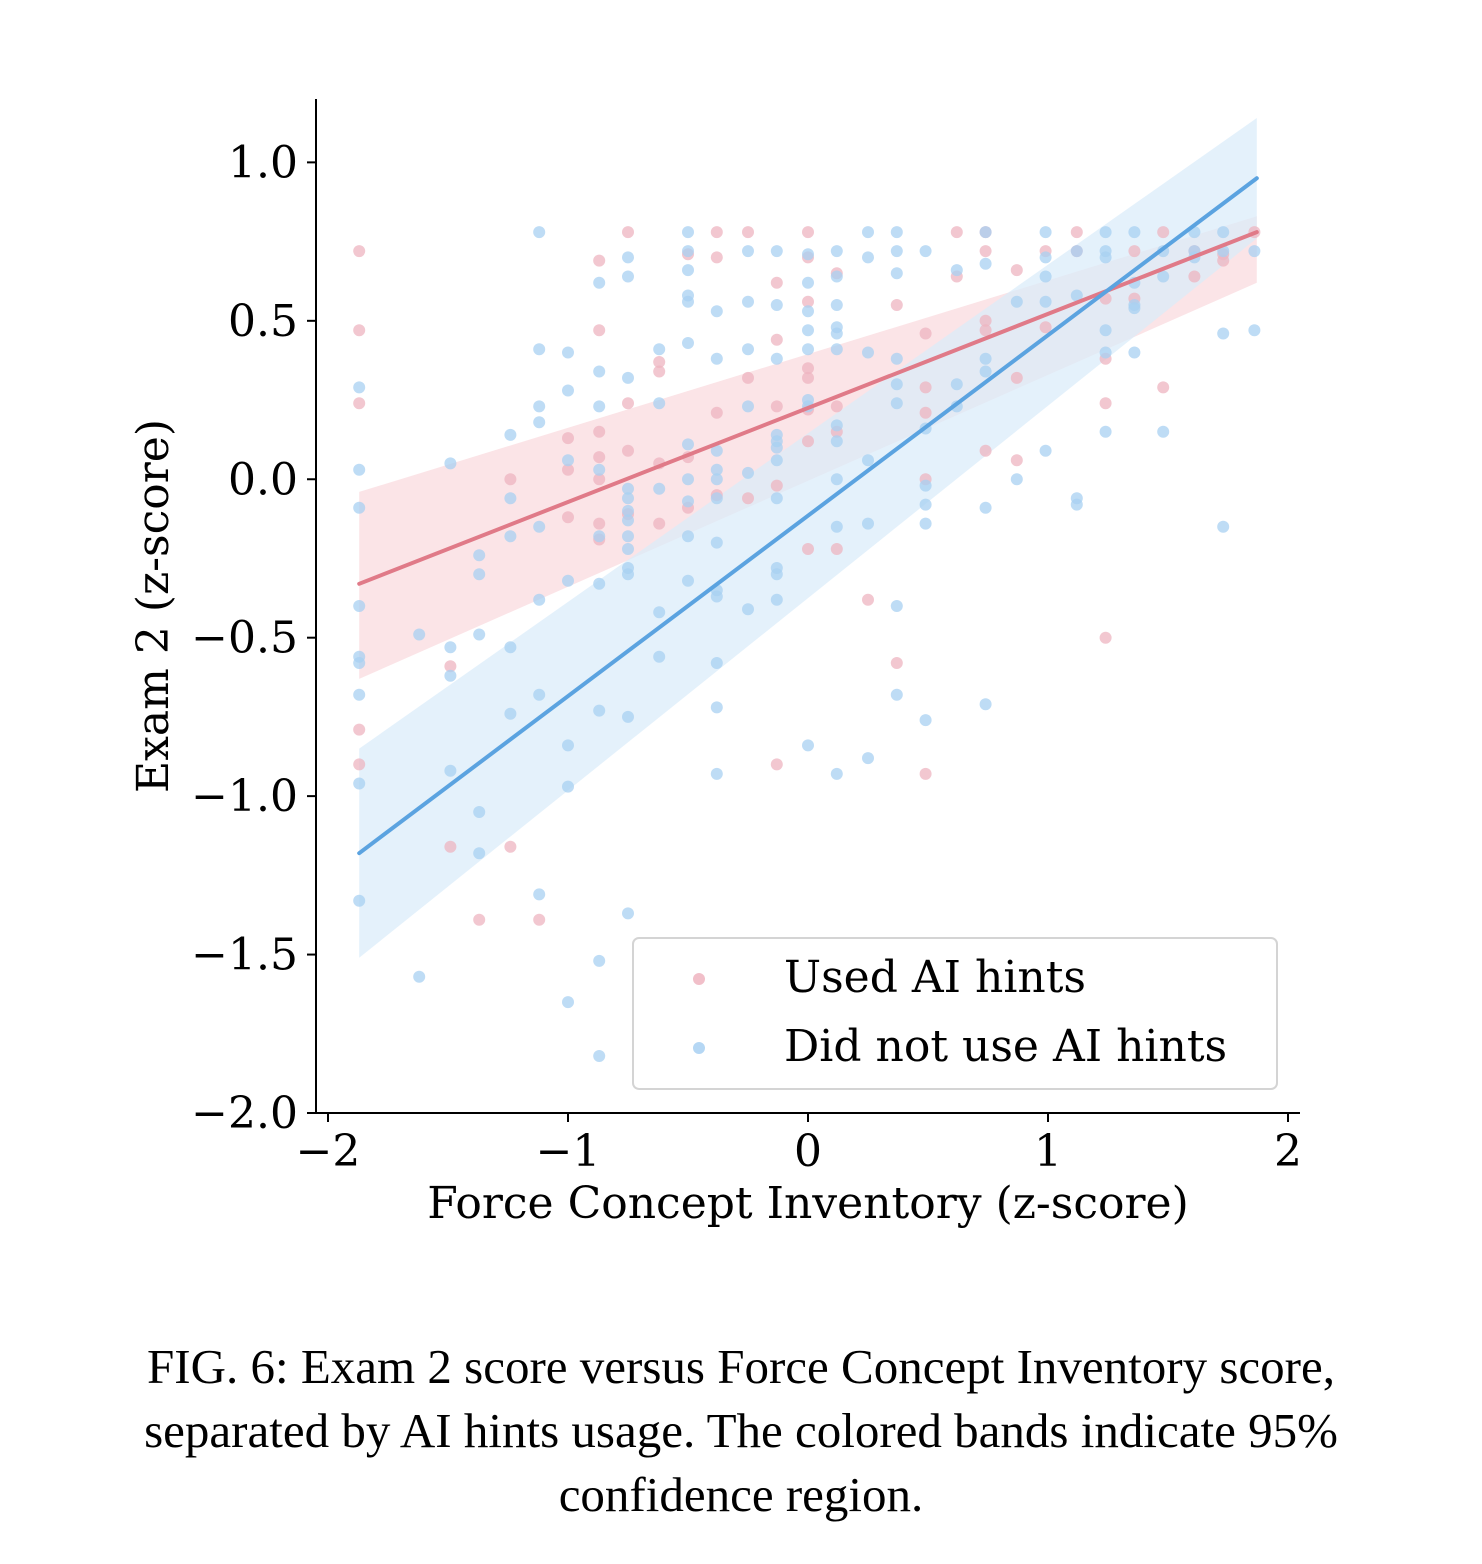 The height and width of the screenshot is (1564, 1482). Describe the element at coordinates (244, 1113) in the screenshot. I see `y-tick-label: −2.0` at that location.